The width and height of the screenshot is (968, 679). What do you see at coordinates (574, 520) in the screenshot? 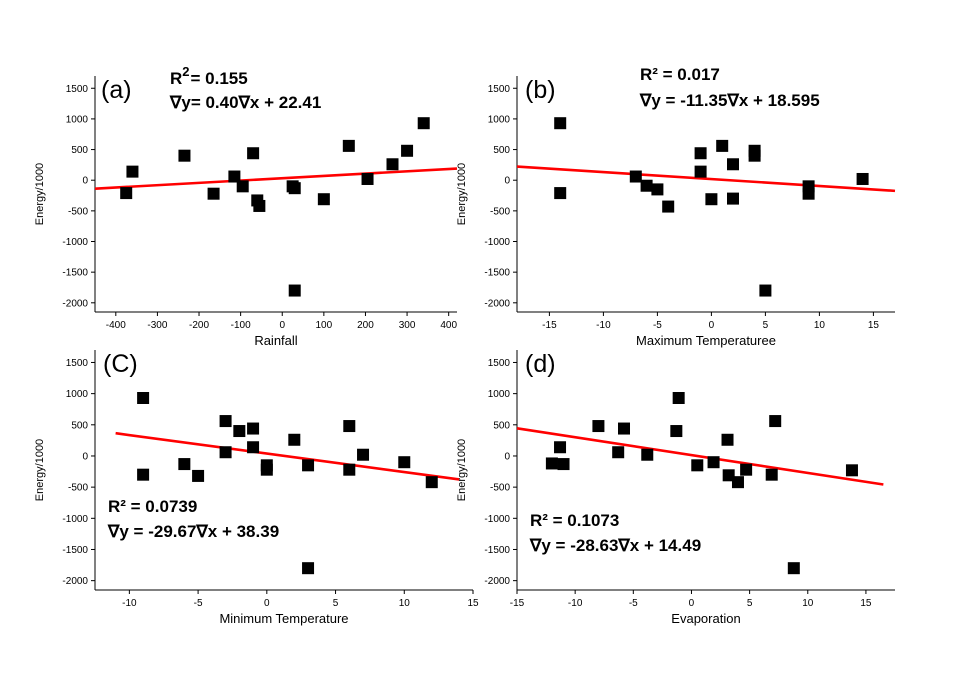
I see `r-squared-annotation: R² = 0.1073` at bounding box center [574, 520].